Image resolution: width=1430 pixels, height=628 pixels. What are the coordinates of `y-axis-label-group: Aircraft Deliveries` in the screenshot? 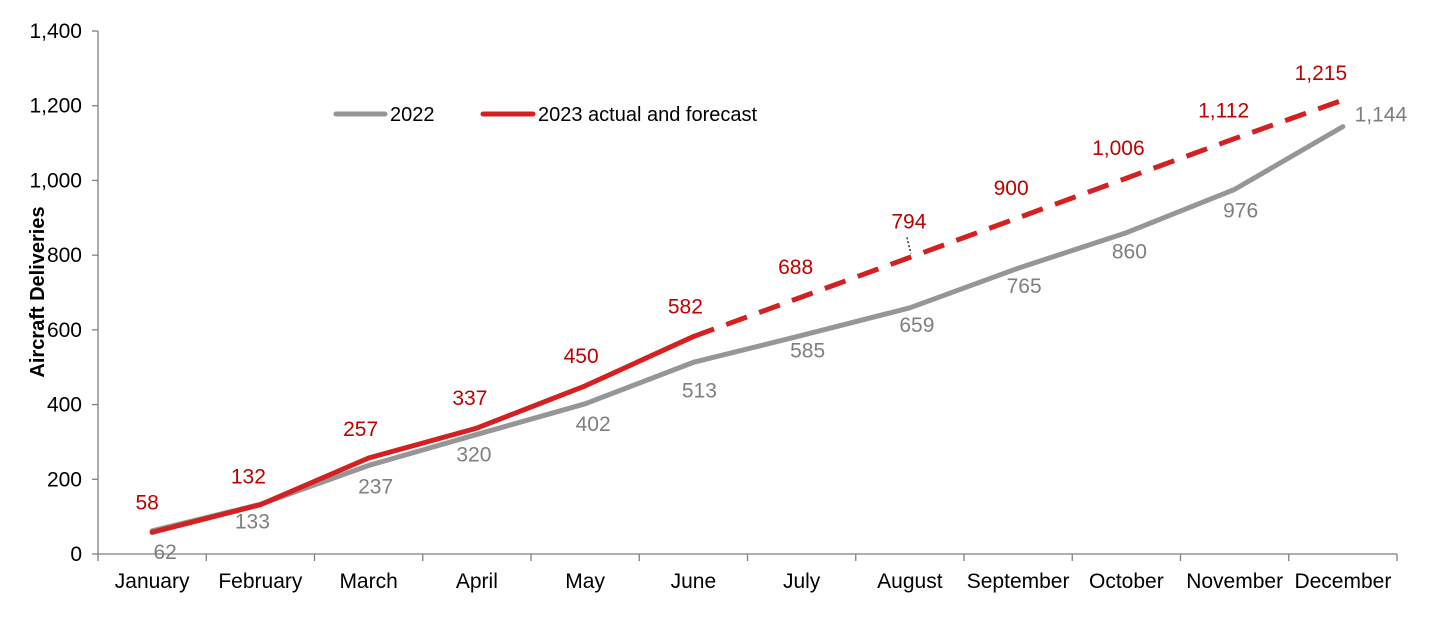 It's located at (38, 291).